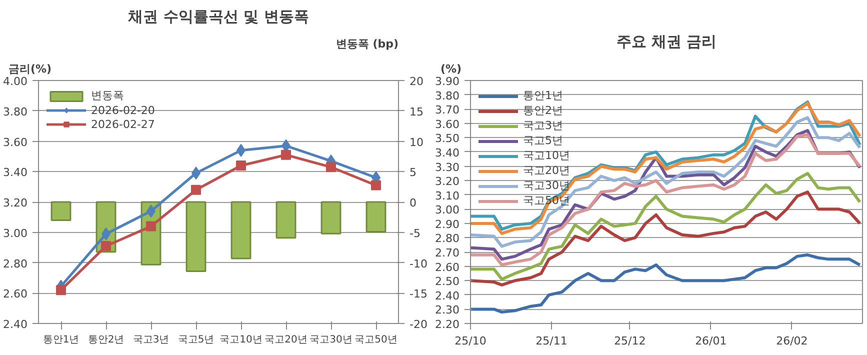 Image resolution: width=867 pixels, height=355 pixels. What do you see at coordinates (218, 17) in the screenshot?
I see `chart-title: 채권 수익률곡선 및 변동폭` at bounding box center [218, 17].